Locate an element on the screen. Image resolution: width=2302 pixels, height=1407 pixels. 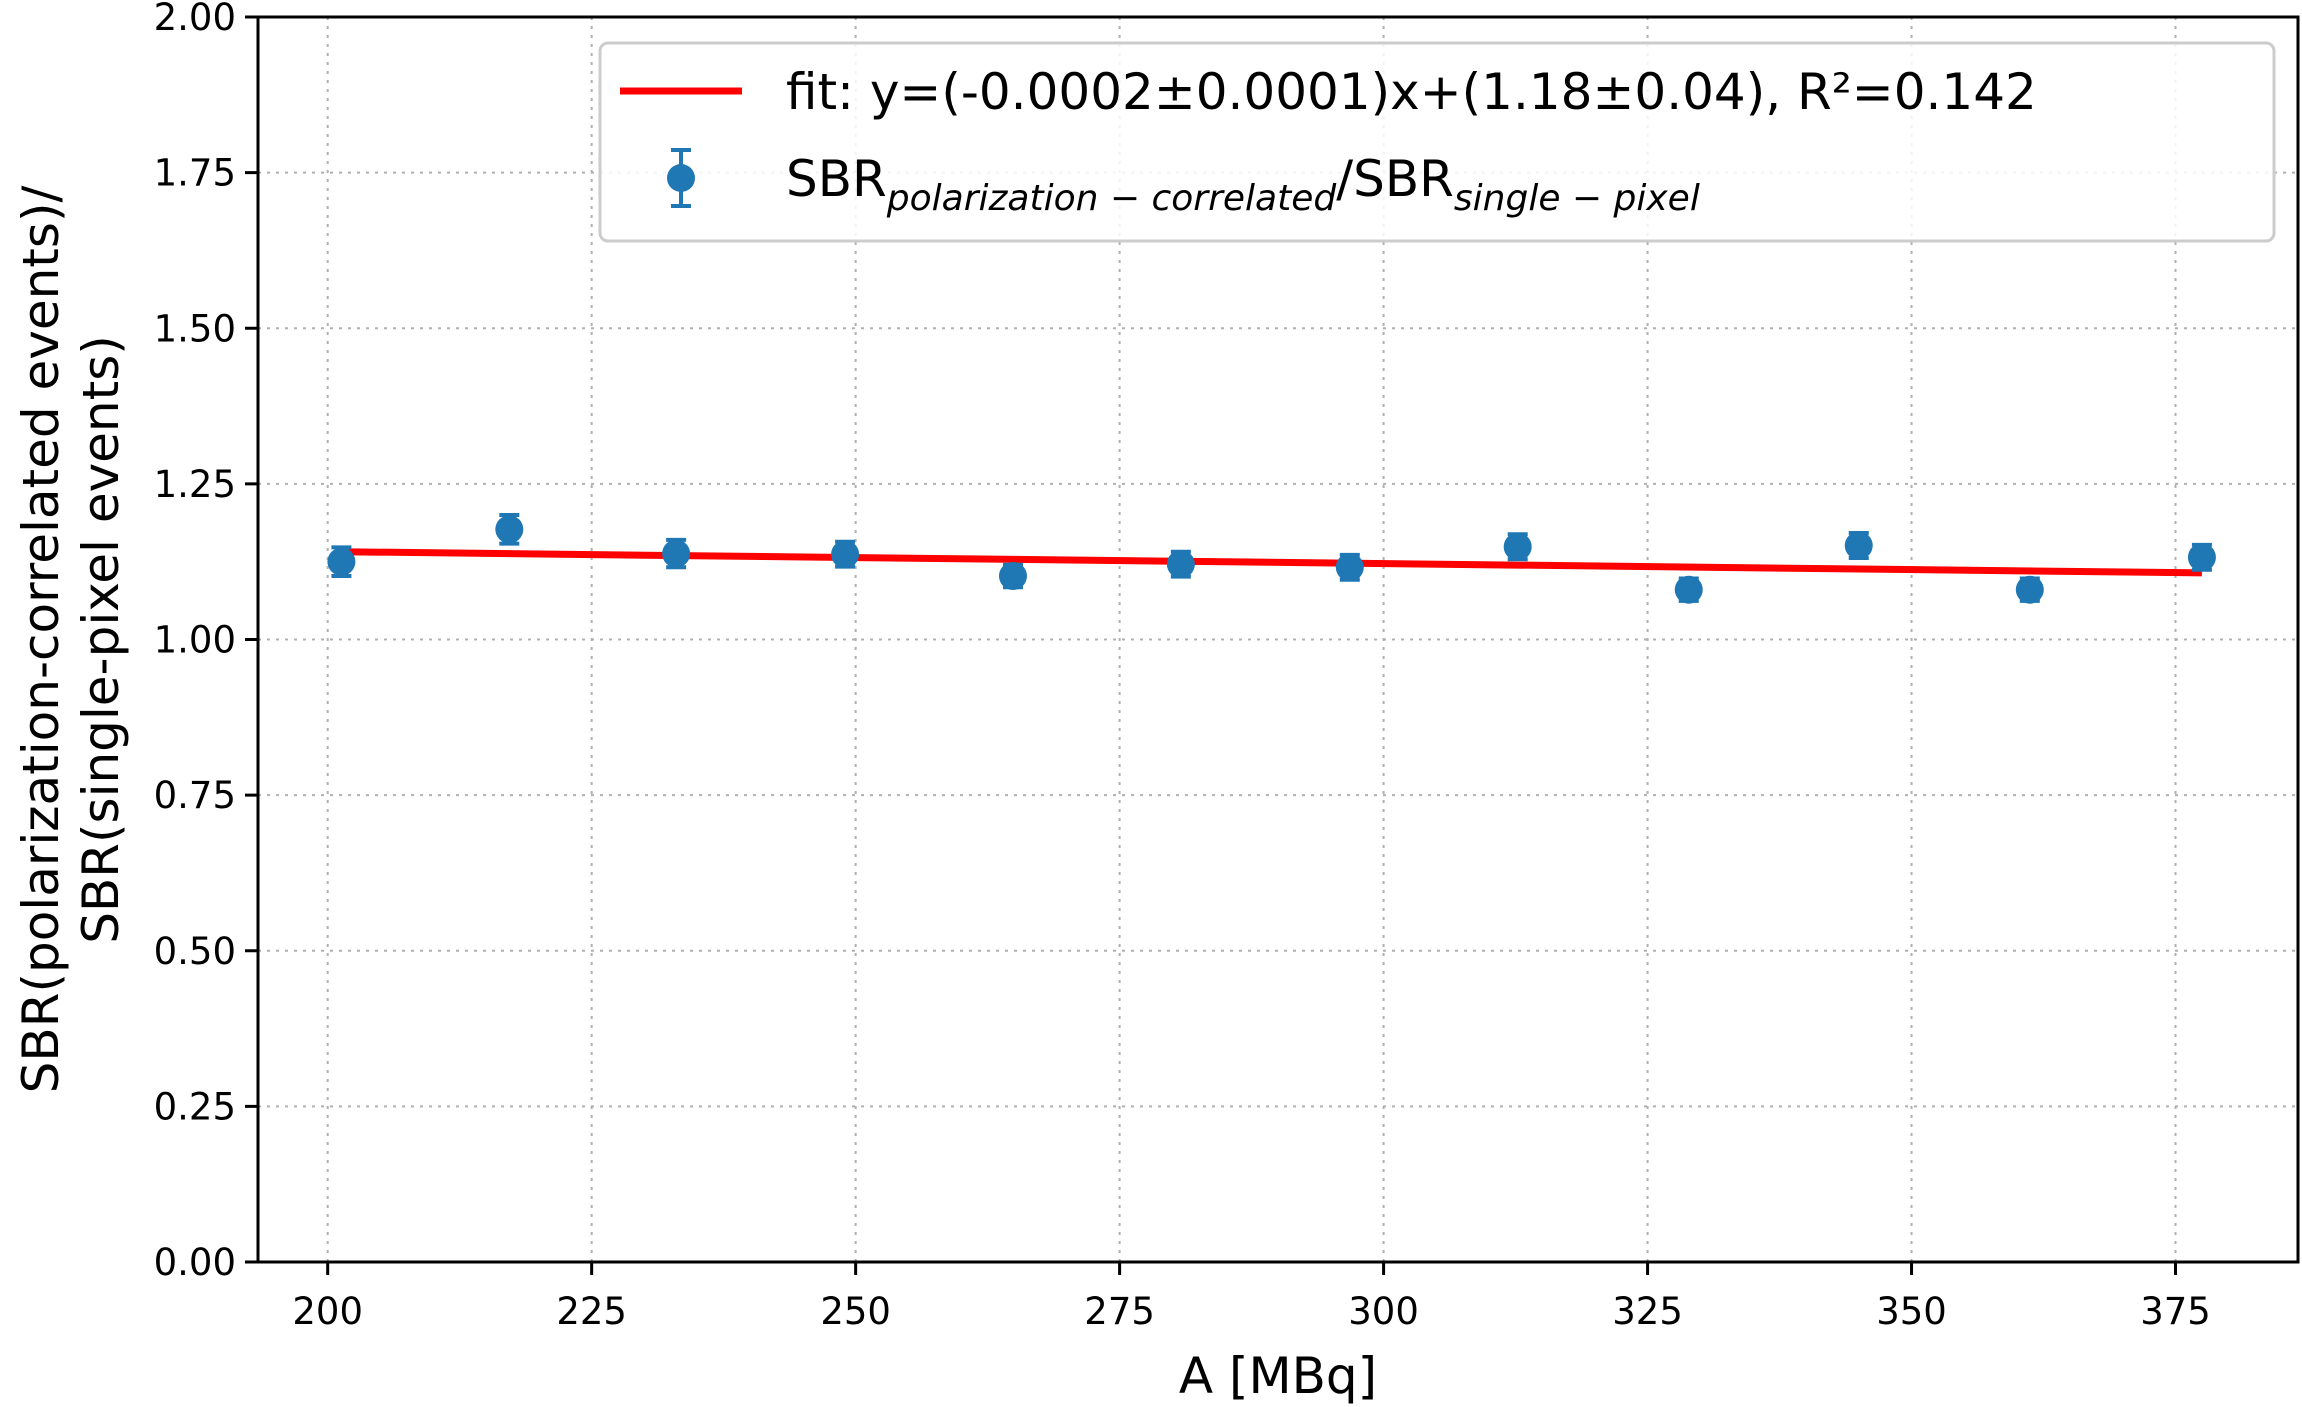
x-tick-label: 300 is located at coordinates (1383, 1311).